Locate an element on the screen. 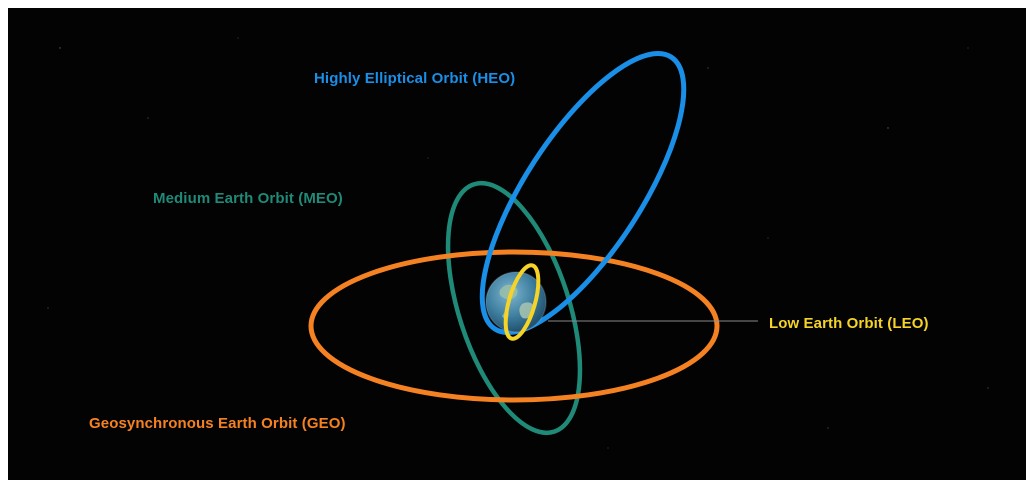 This screenshot has width=1032, height=488. meo-orbit is located at coordinates (514, 308).